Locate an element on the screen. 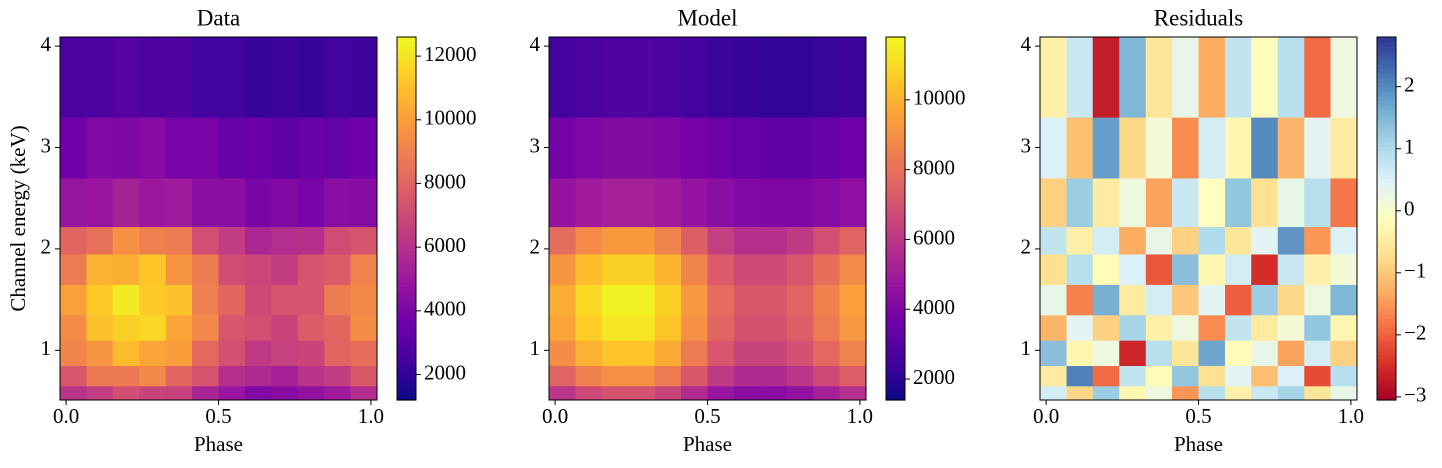 This screenshot has height=468, width=1442. colorbar-tick-label: 4000 is located at coordinates (445, 309).